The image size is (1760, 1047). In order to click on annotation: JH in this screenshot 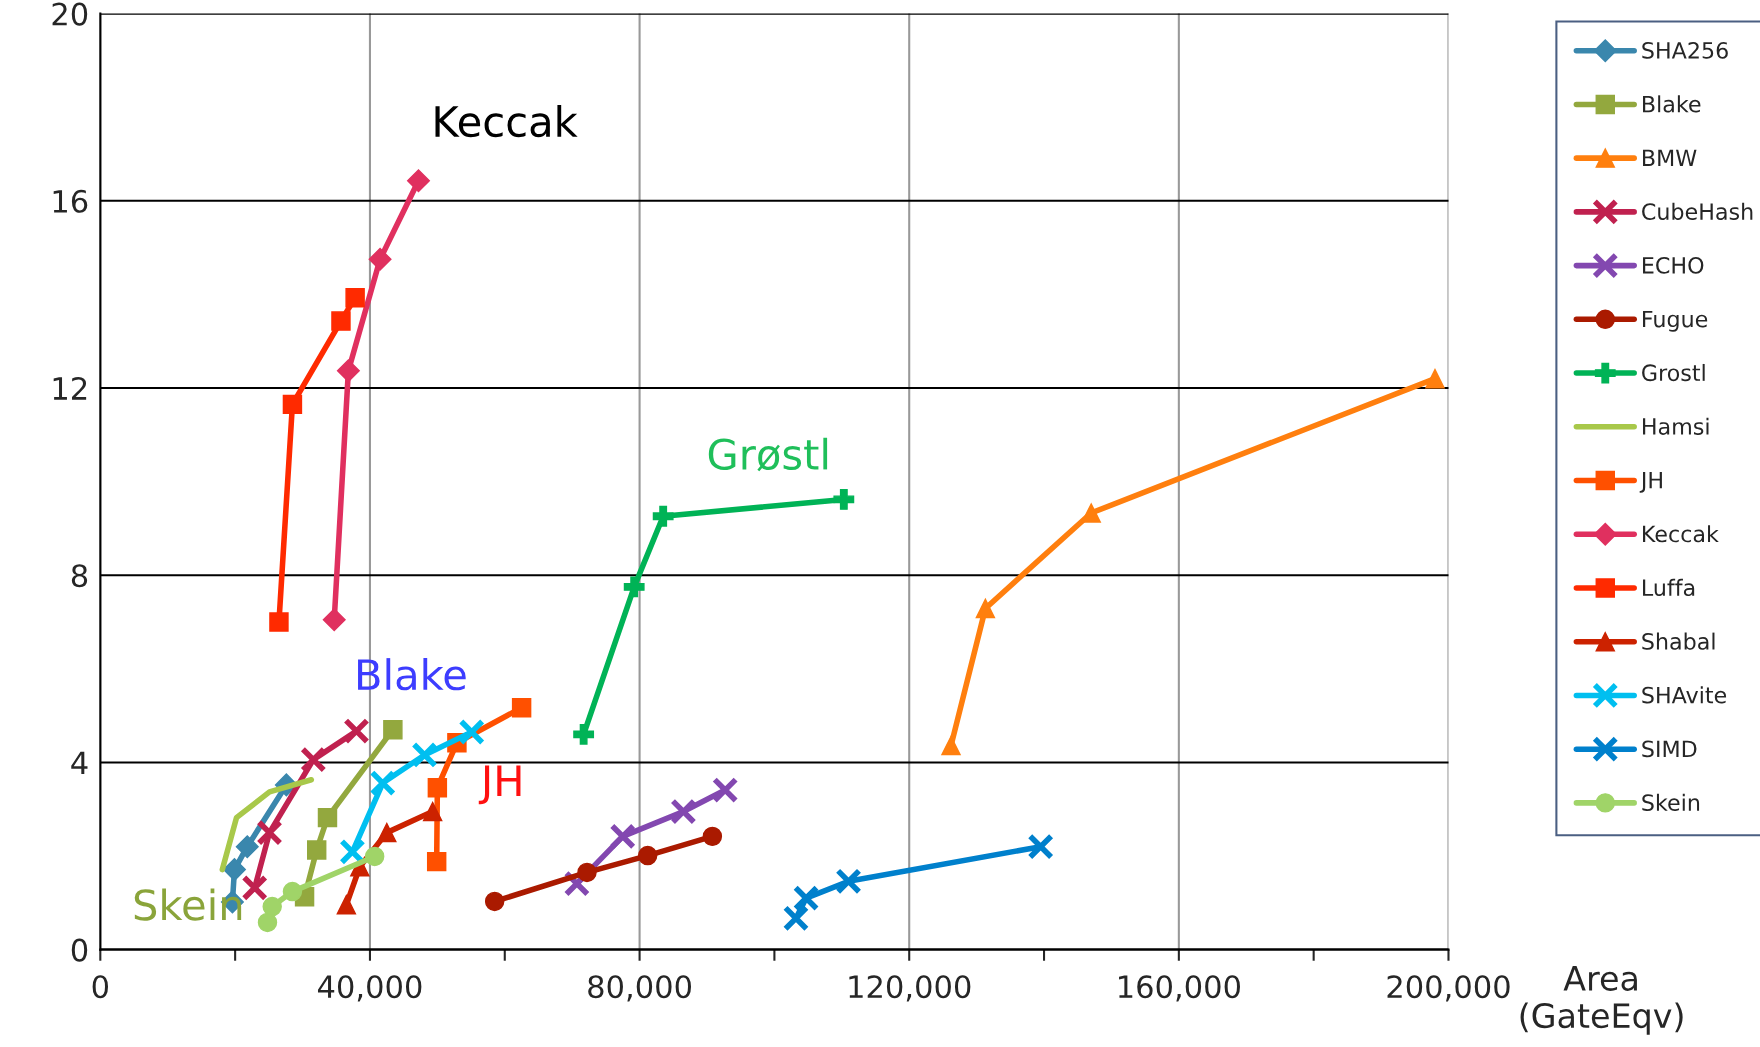, I will do `click(499, 785)`.